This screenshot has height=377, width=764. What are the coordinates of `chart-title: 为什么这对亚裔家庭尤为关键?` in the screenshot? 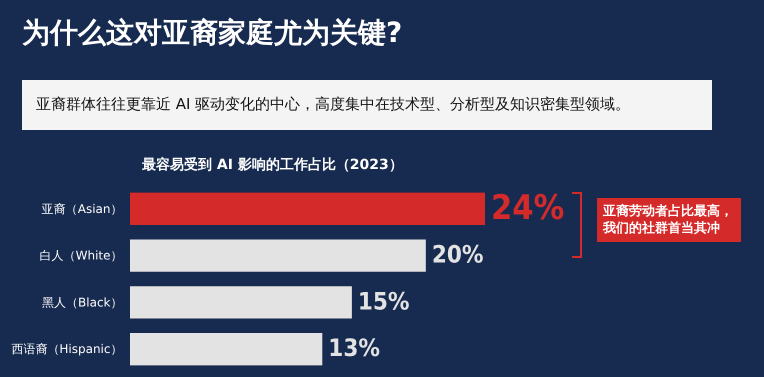 It's located at (212, 33).